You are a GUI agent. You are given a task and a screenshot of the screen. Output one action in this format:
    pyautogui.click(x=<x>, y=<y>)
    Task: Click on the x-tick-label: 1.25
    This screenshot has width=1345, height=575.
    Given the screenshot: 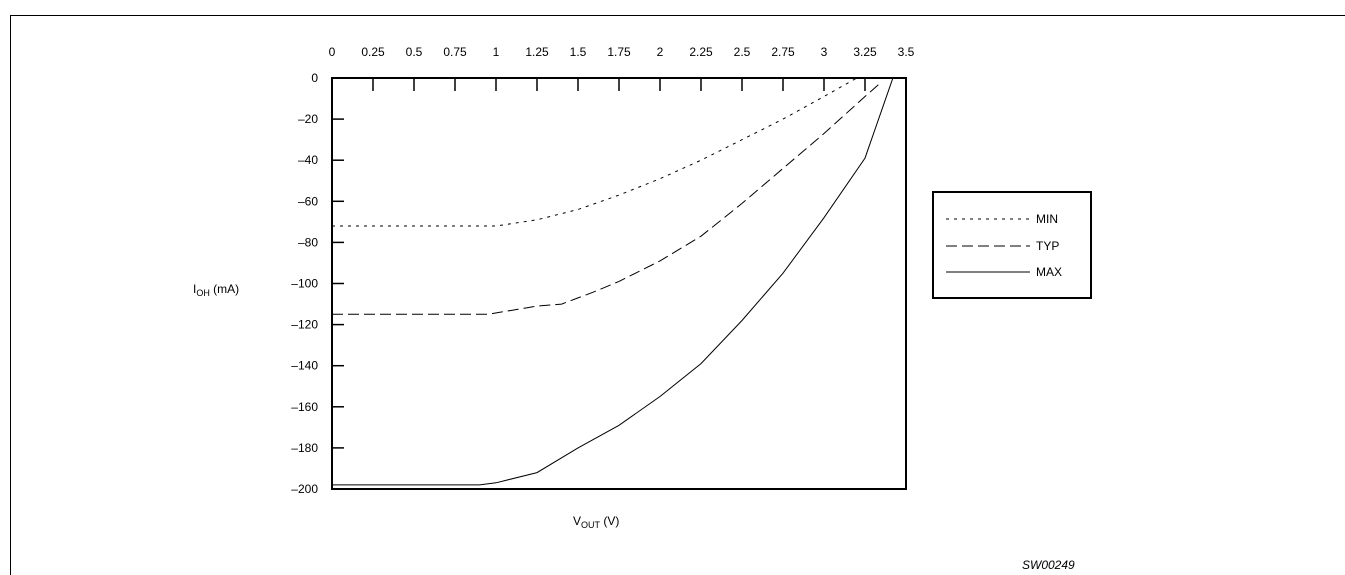 What is the action you would take?
    pyautogui.click(x=537, y=52)
    